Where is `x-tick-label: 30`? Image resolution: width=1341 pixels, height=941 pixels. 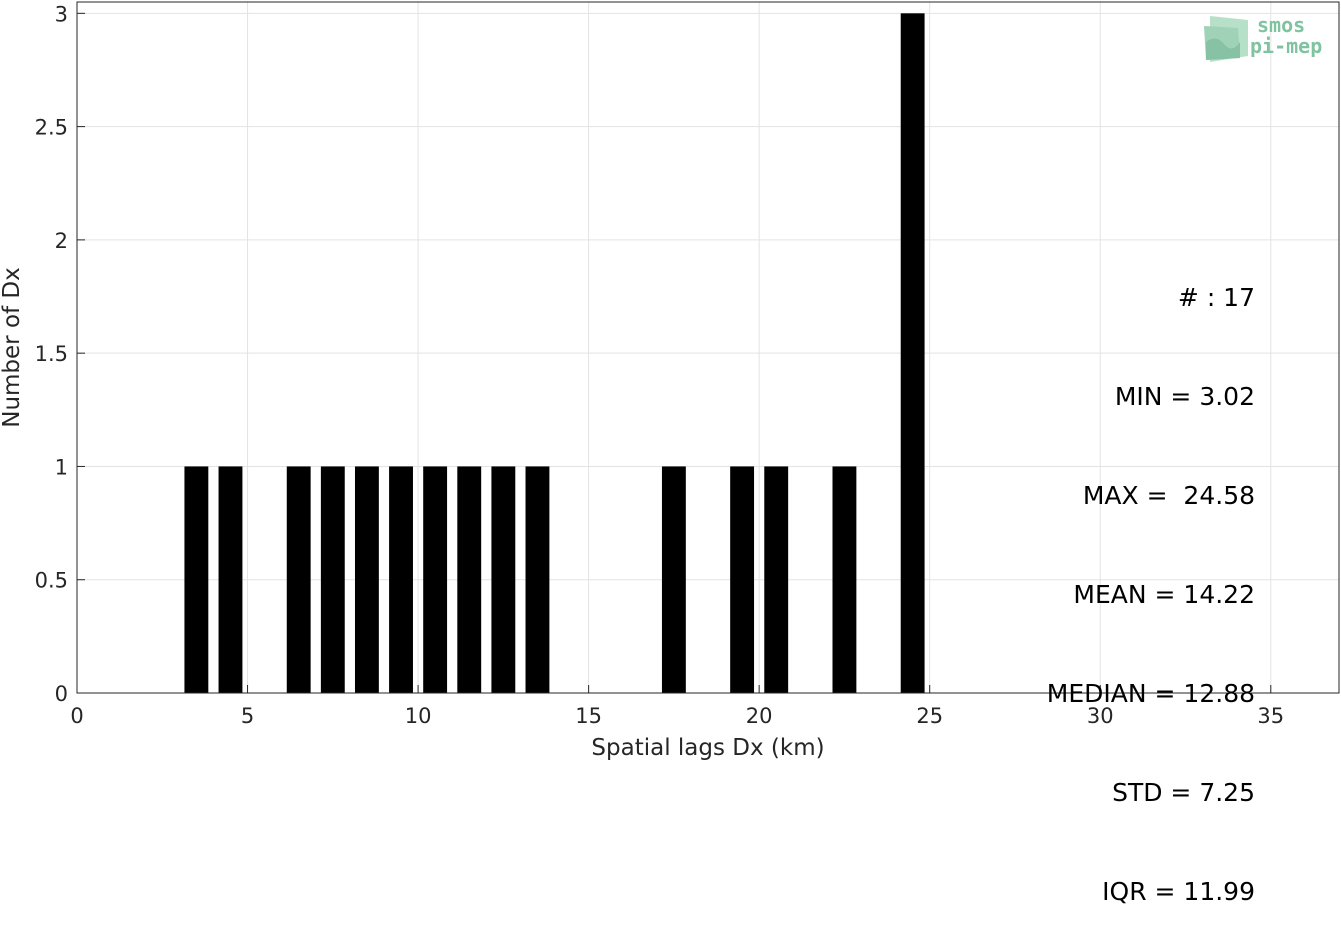 x-tick-label: 30 is located at coordinates (1100, 716).